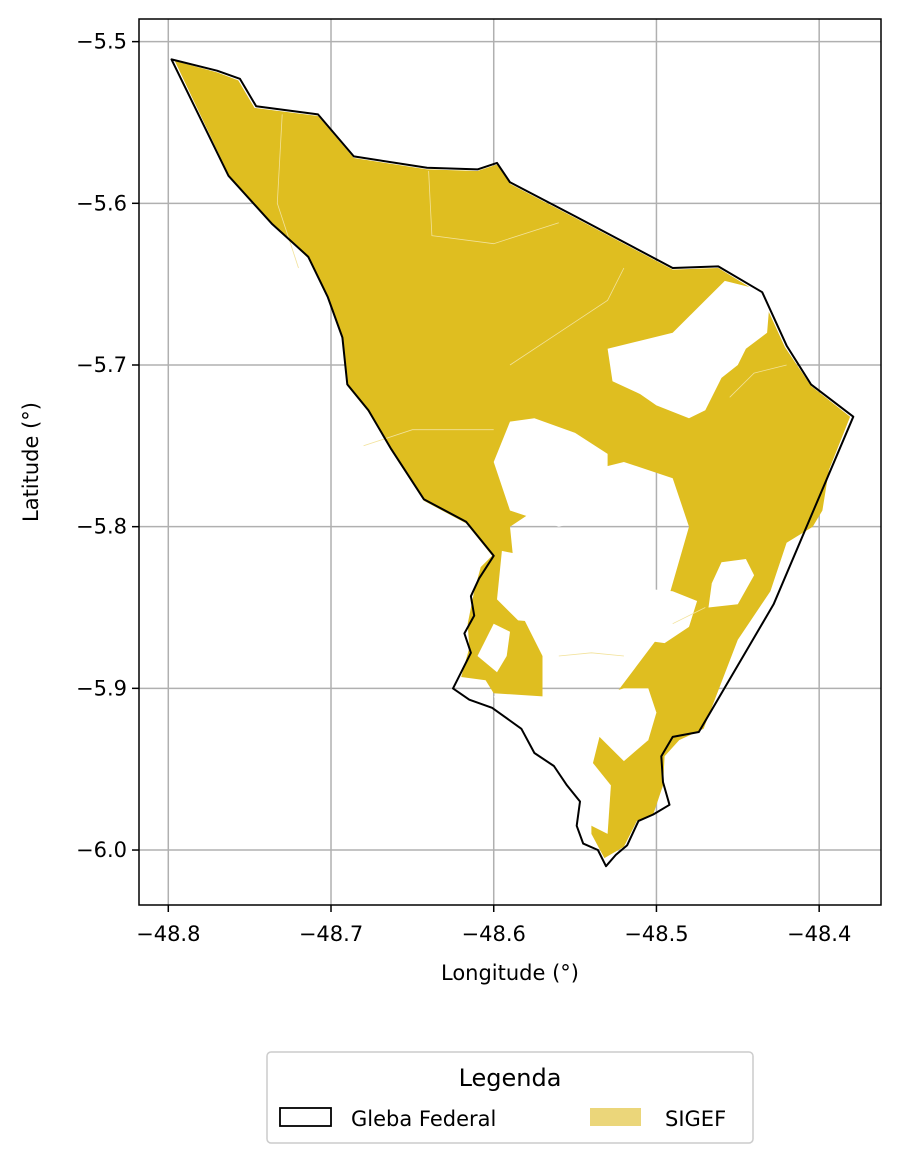 The width and height of the screenshot is (899, 1163). I want to click on x-axis-label: Longitude (°), so click(510, 973).